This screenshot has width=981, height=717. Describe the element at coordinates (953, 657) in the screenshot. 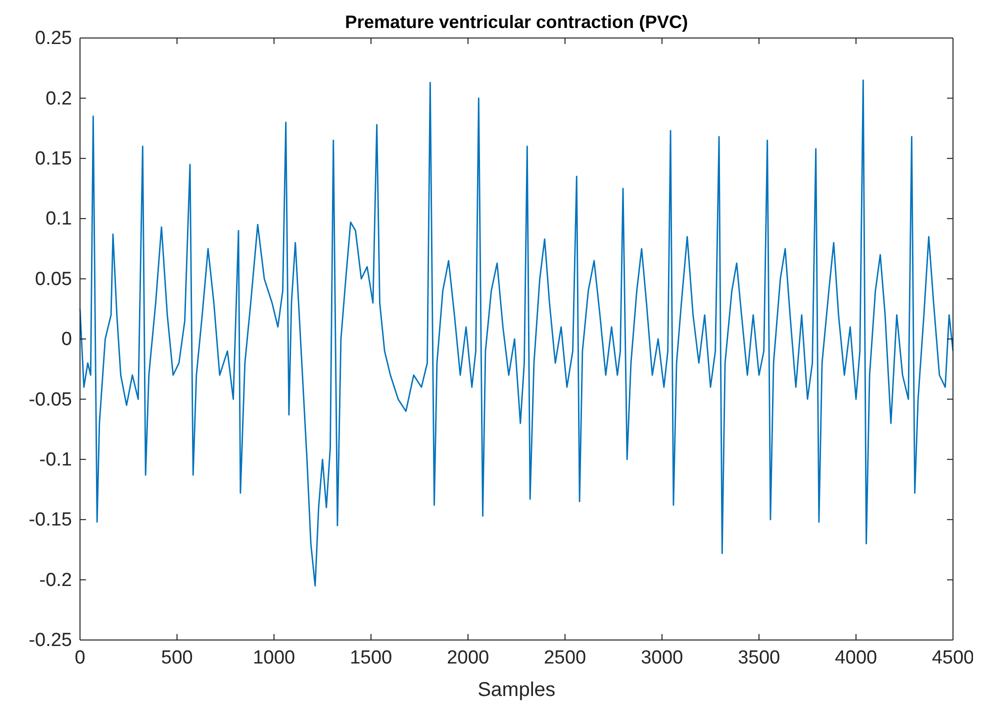

I see `x-tick-label: 4500` at that location.